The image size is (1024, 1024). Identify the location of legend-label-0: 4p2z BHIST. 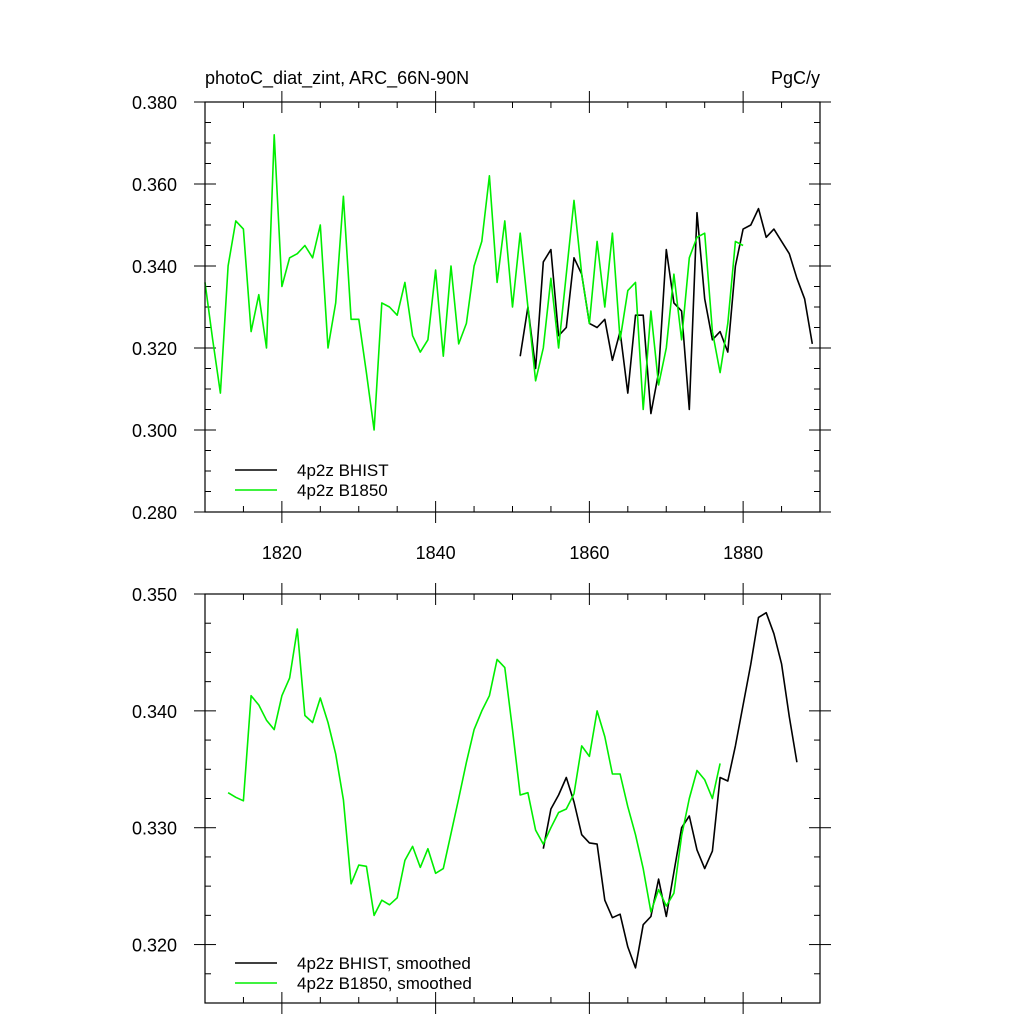
(343, 470).